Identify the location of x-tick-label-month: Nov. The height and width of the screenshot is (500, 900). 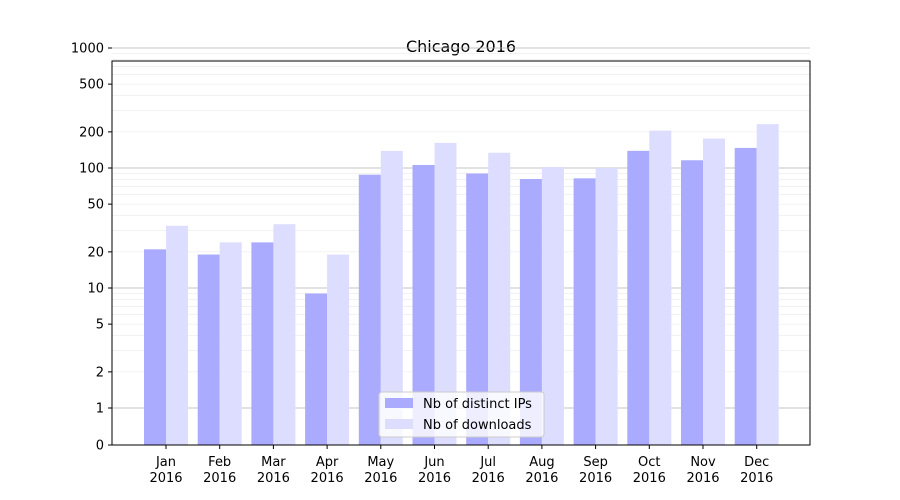
(703, 462).